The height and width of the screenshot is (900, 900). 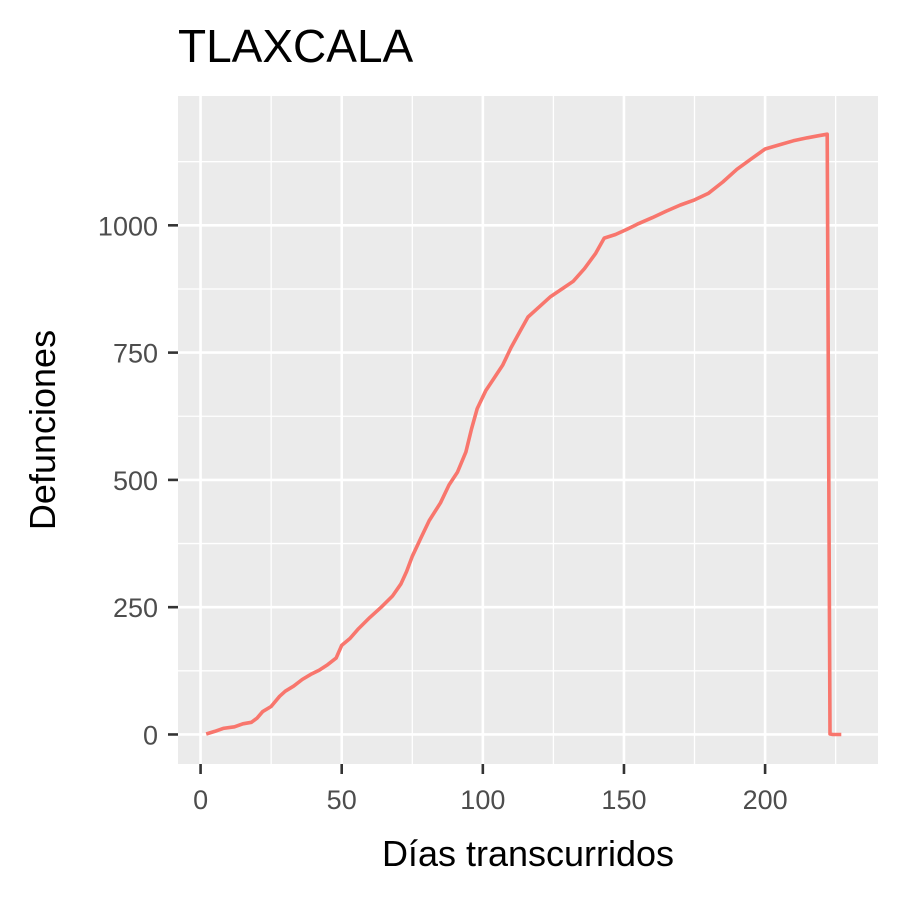 I want to click on y-tick-label: 750, so click(x=135, y=354).